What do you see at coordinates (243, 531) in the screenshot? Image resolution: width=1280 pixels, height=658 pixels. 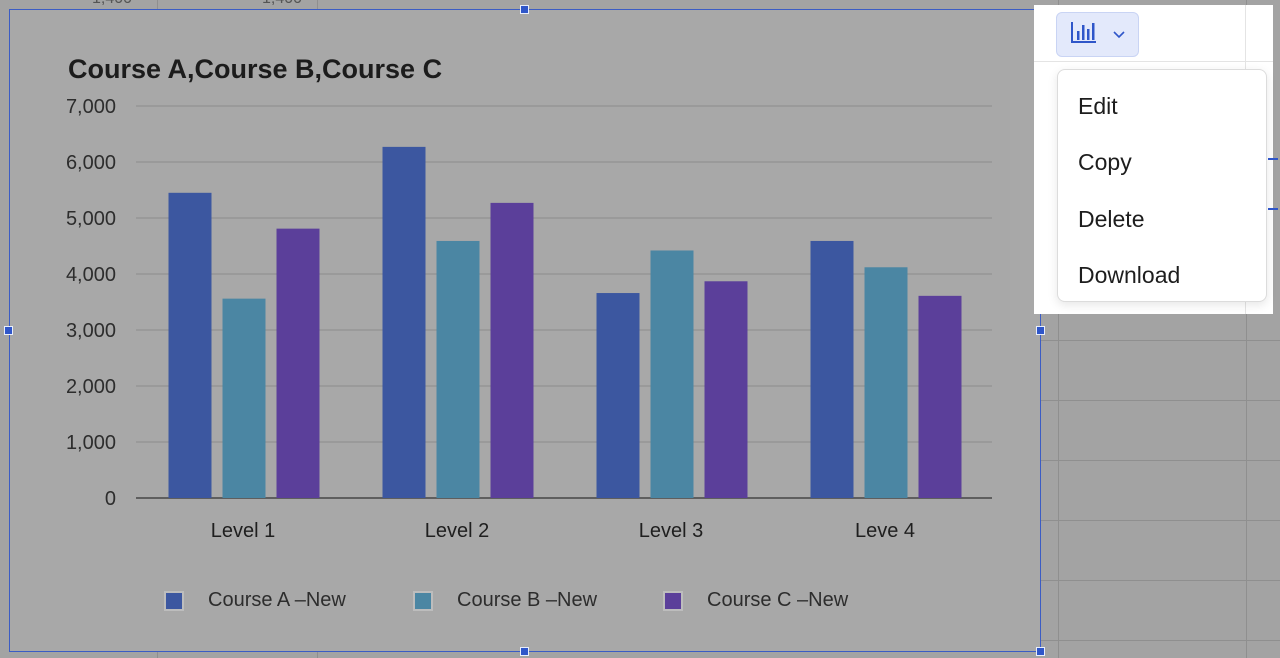 I see `x-tick-label: Level 1` at bounding box center [243, 531].